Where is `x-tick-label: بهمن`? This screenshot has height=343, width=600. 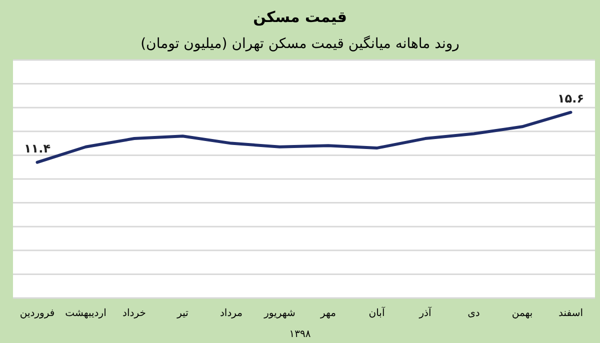
x-tick-label: بهمن is located at coordinates (522, 313).